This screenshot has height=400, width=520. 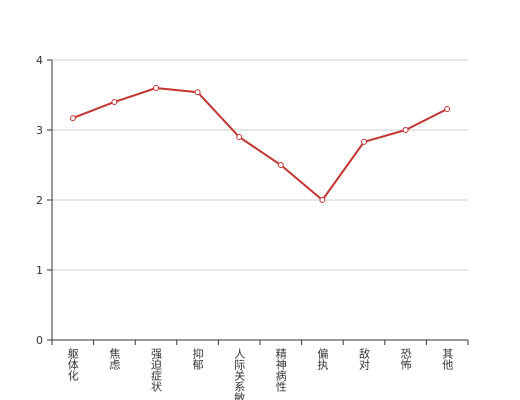 I want to click on x-tick-label: 恐怖, so click(x=405, y=359).